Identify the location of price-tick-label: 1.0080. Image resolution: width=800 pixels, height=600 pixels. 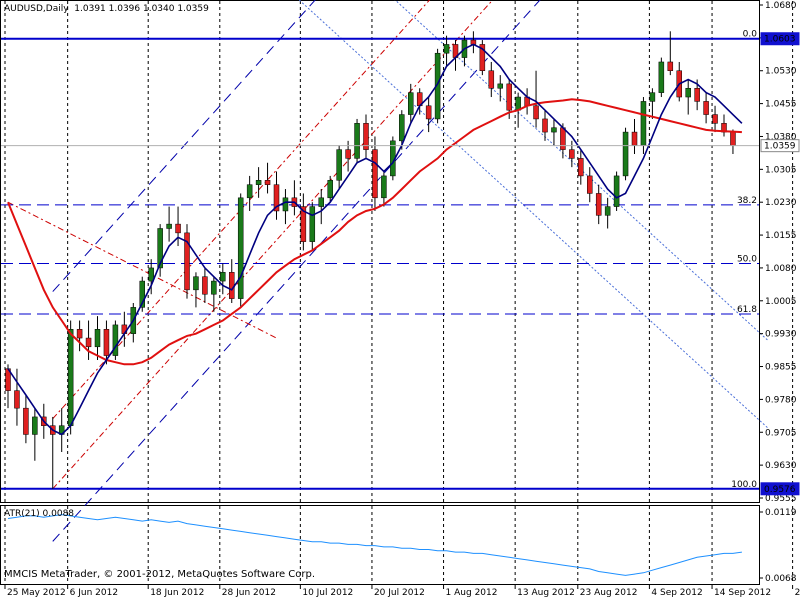
(781, 269).